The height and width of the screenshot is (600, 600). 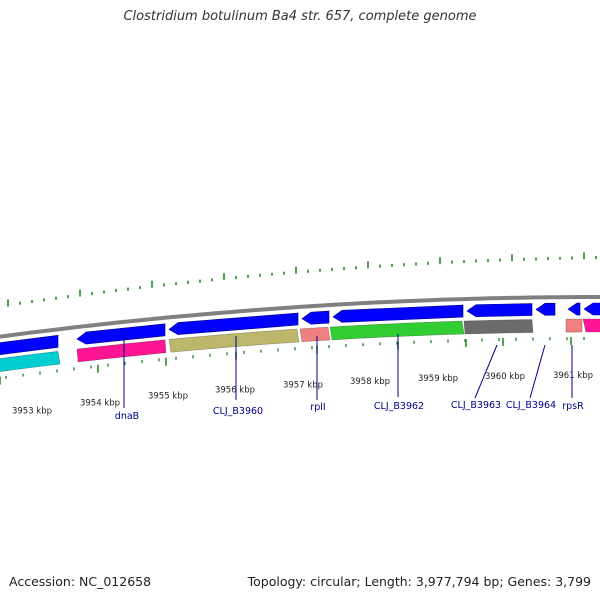 I want to click on kbp-label: 3961 kbp, so click(x=573, y=376).